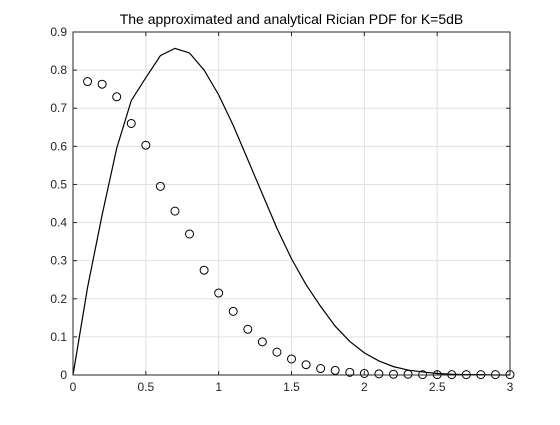  Describe the element at coordinates (58, 299) in the screenshot. I see `y-tick-label: 0.2` at that location.